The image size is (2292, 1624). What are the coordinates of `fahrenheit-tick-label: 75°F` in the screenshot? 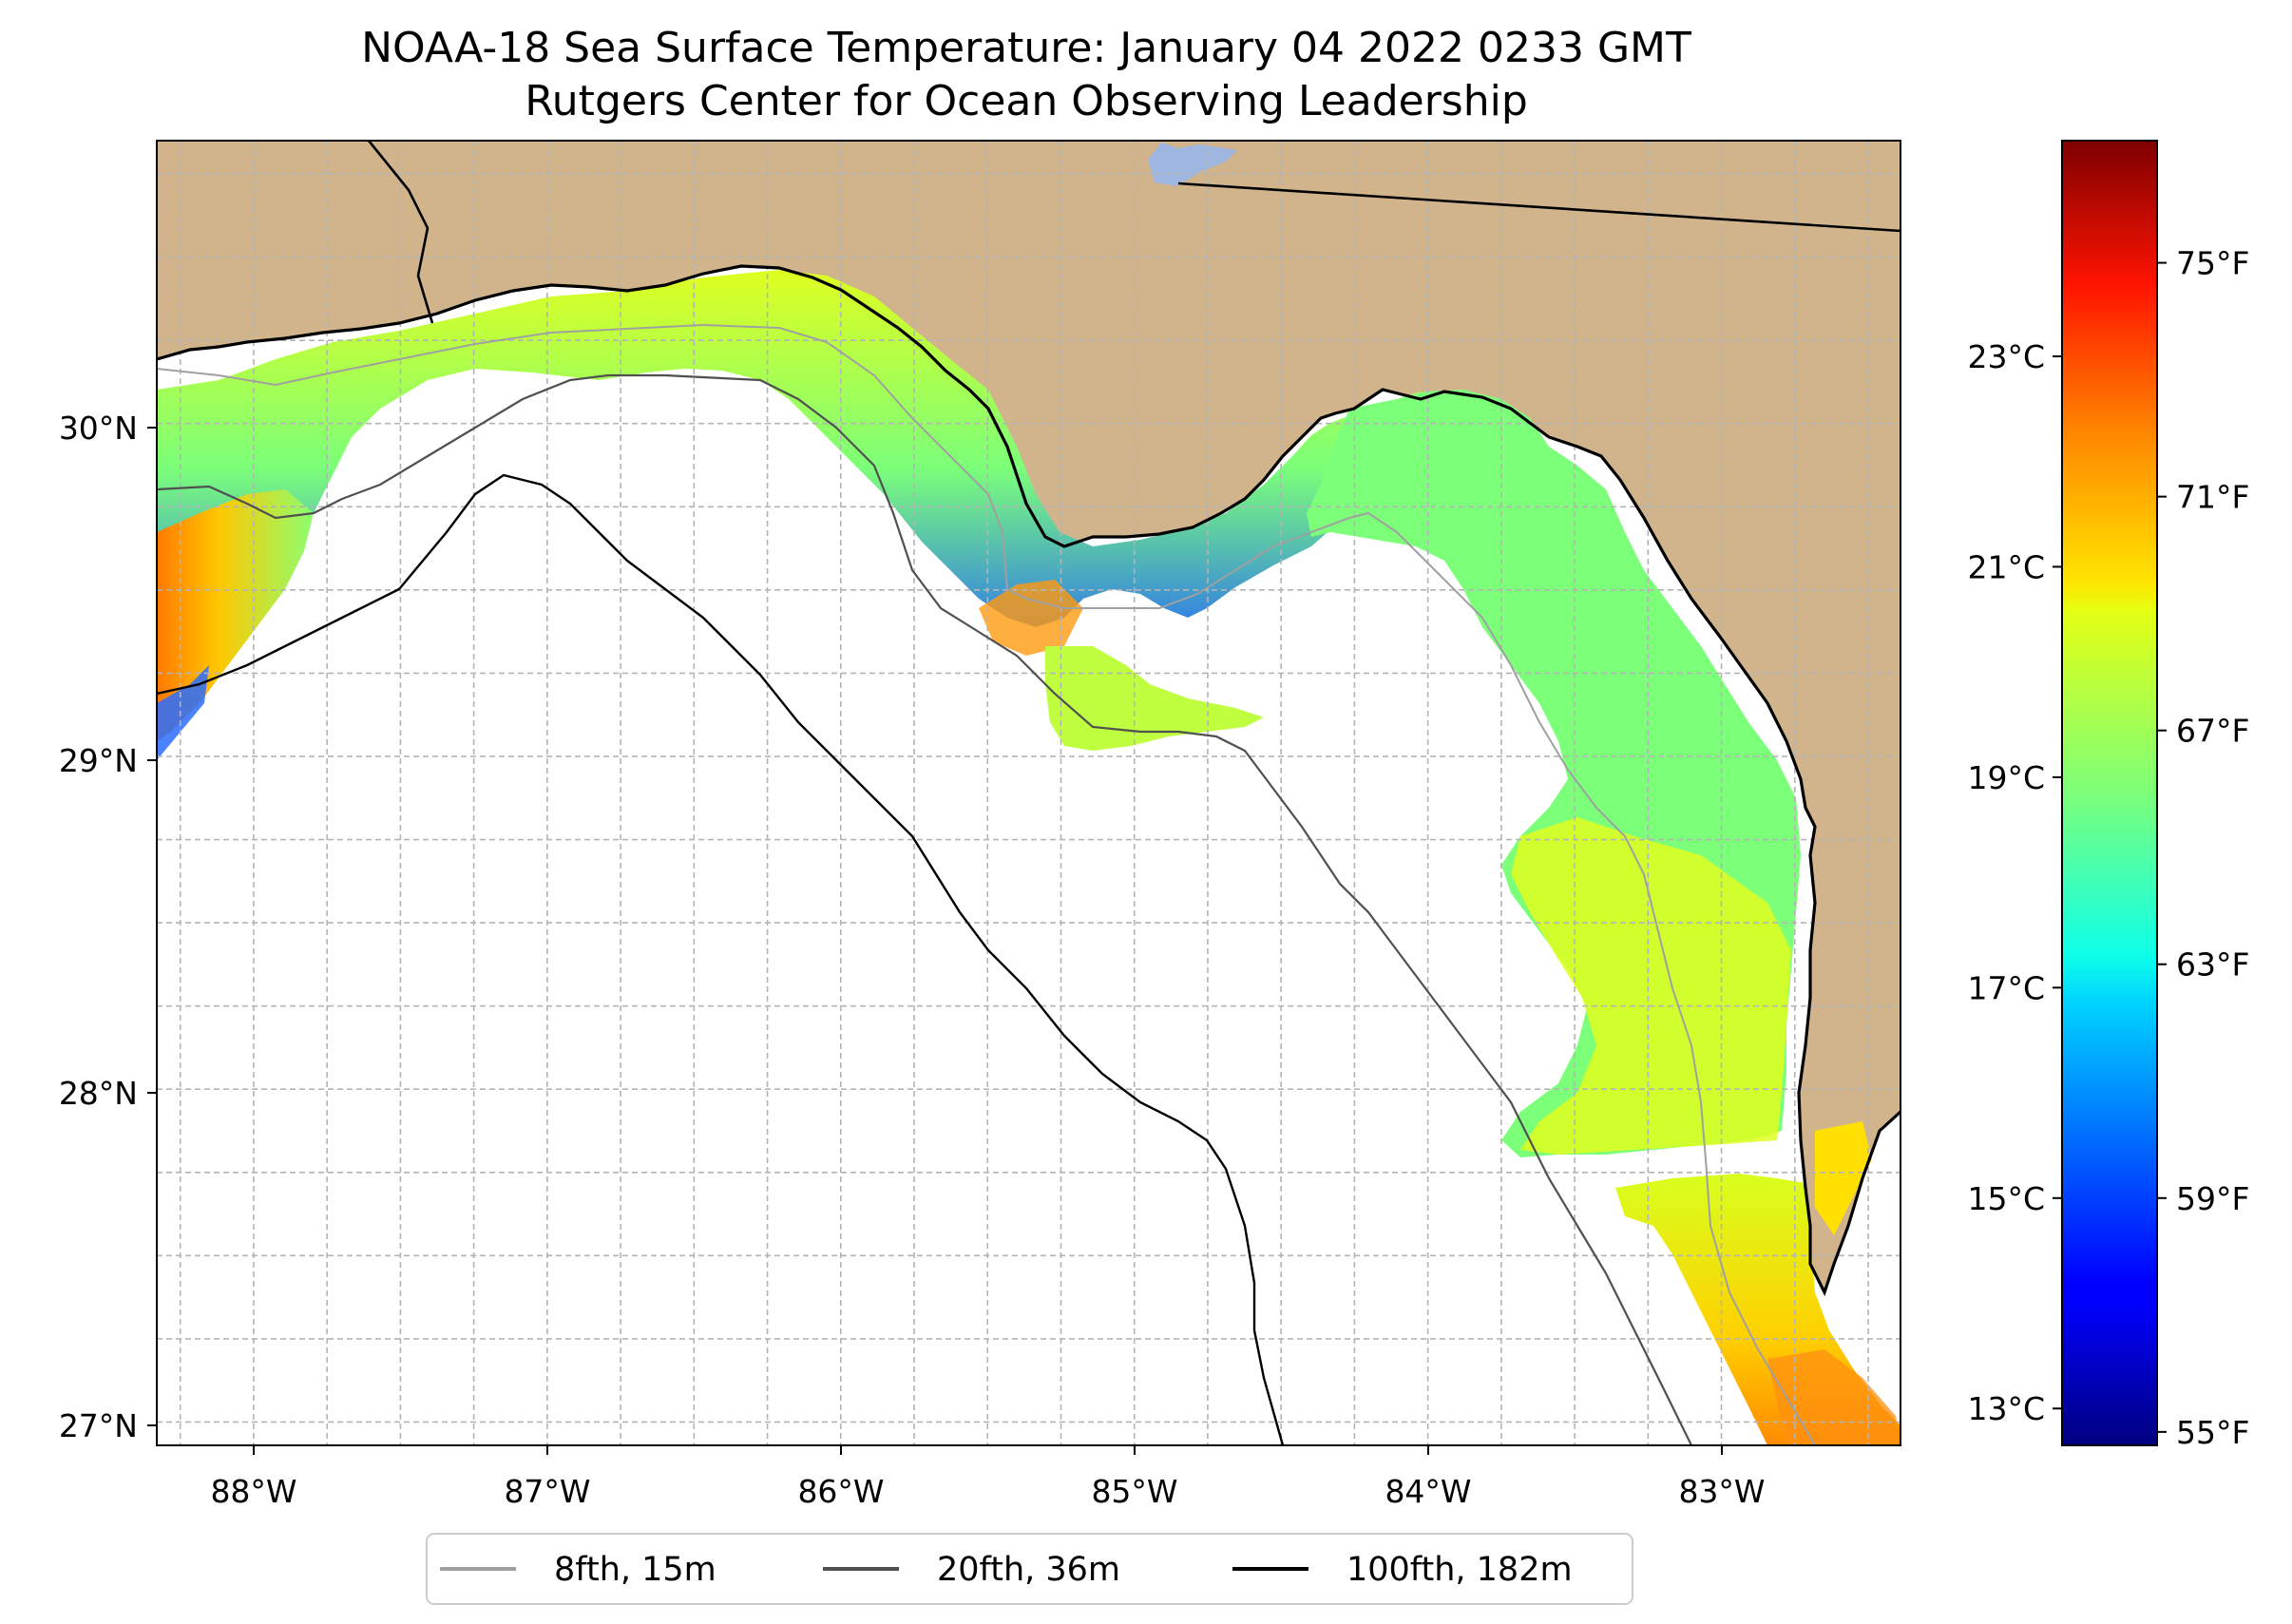 It's located at (2212, 263).